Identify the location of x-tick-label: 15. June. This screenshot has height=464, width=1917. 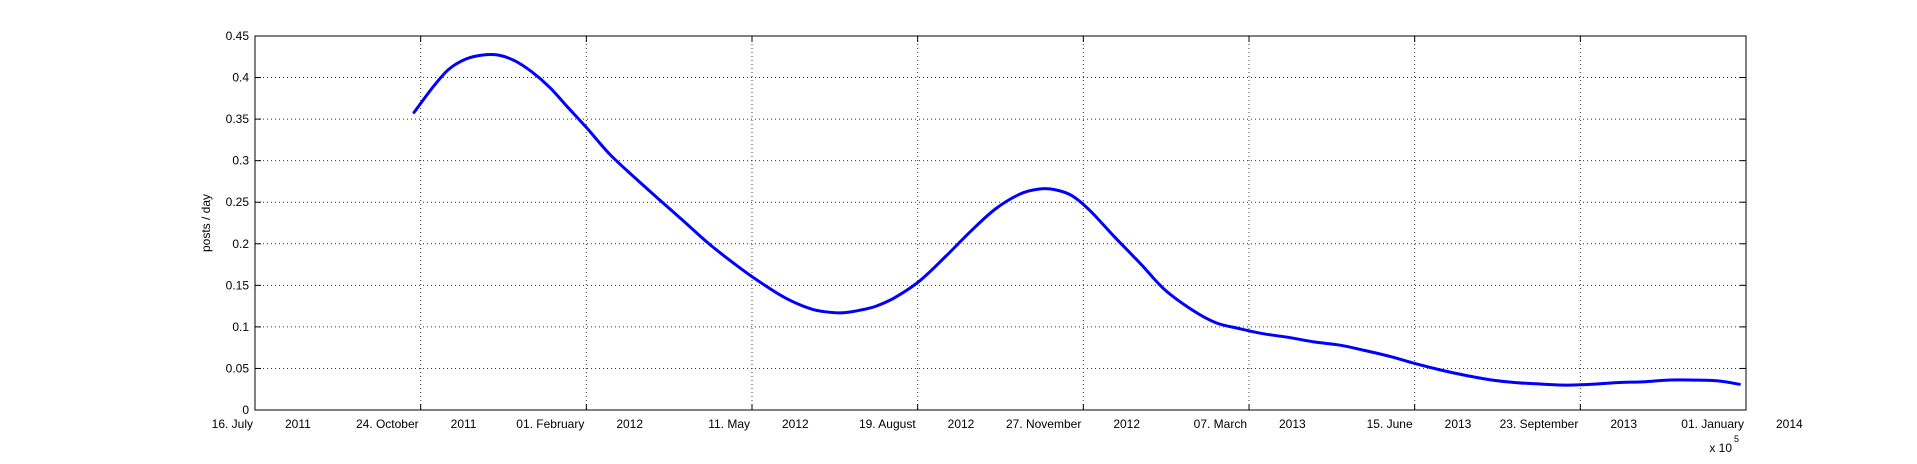
(1390, 424).